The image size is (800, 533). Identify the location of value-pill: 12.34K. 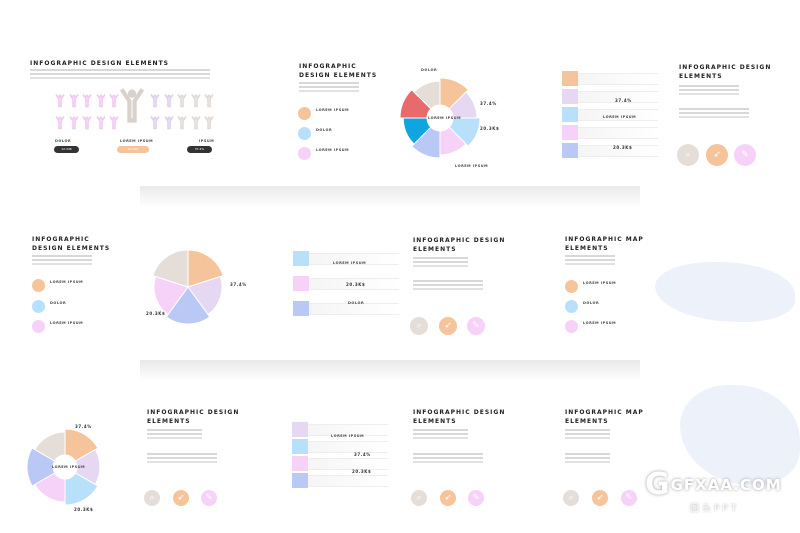
(66, 149).